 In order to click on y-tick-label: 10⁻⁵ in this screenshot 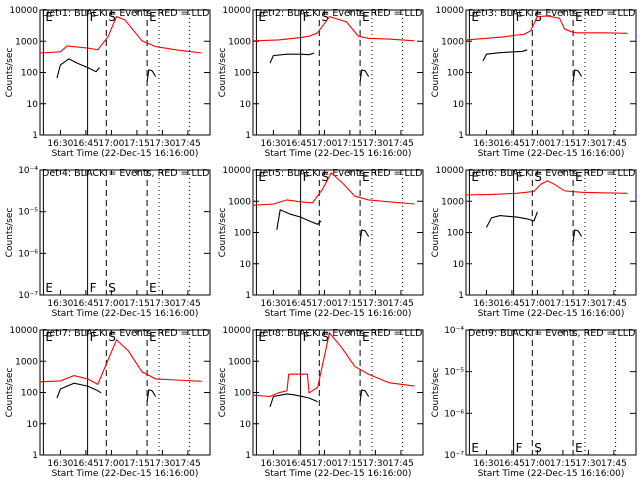, I will do `click(454, 373)`.